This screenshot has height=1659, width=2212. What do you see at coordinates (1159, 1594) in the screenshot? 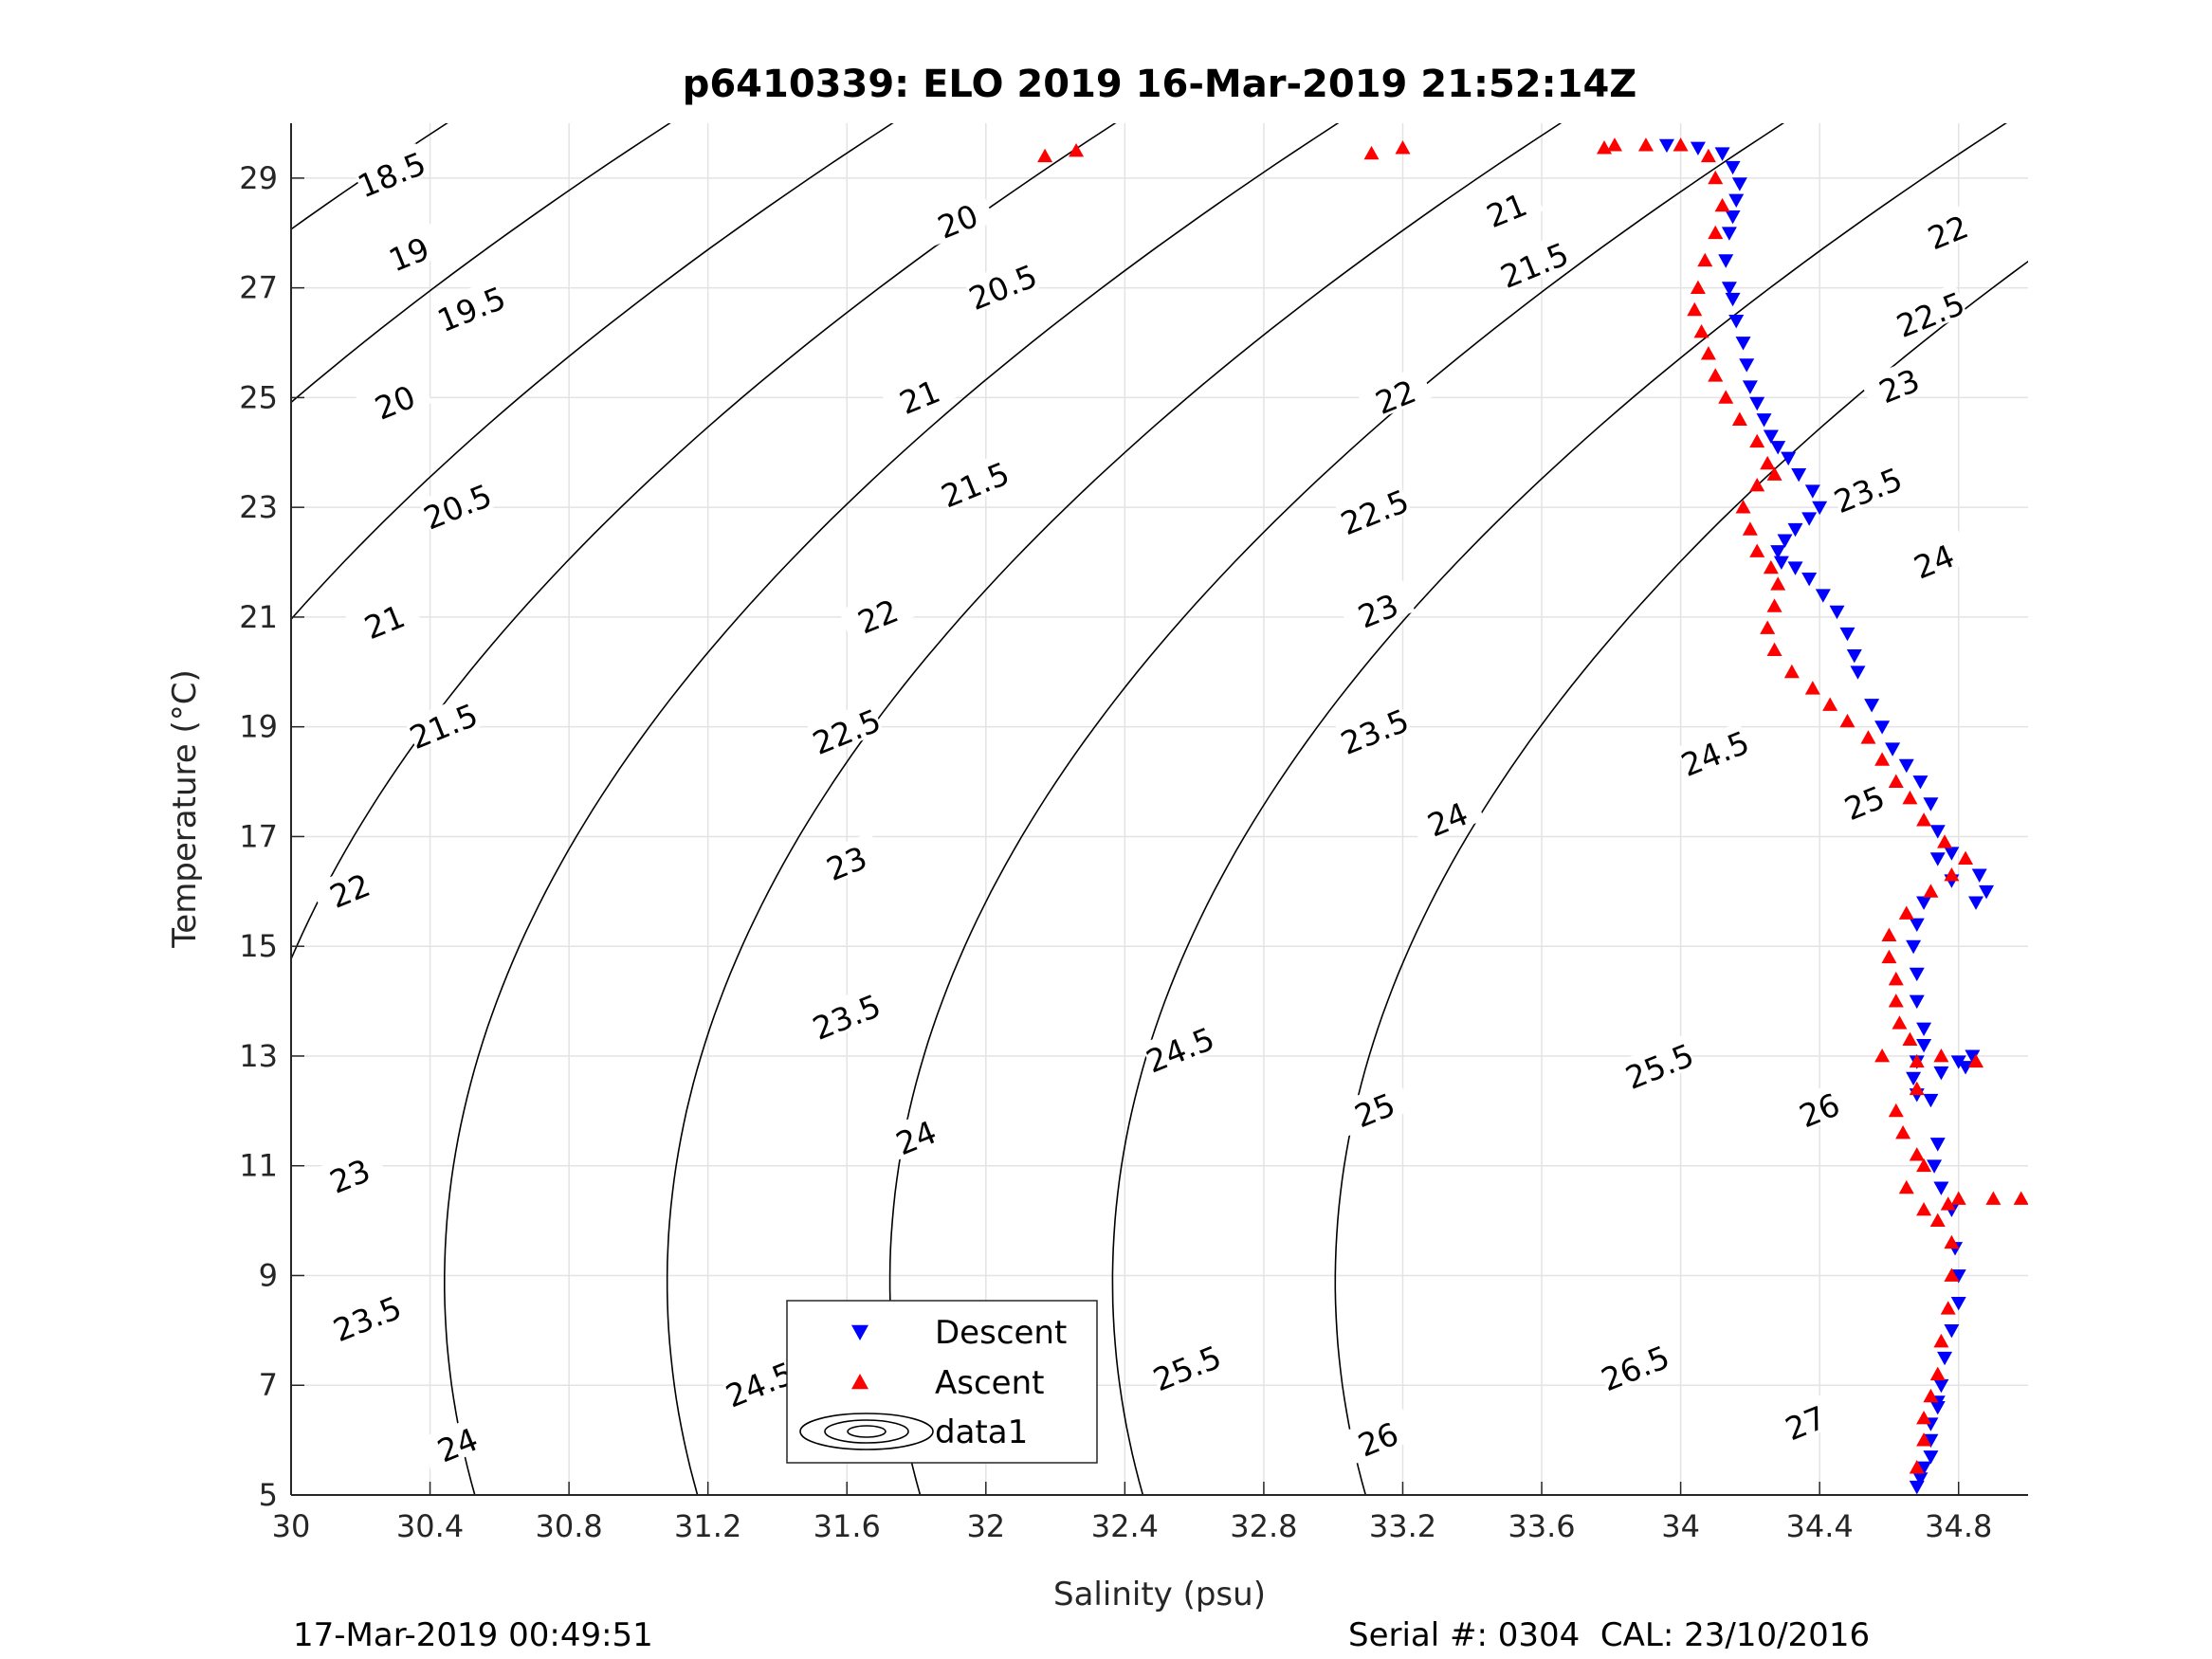
I see `x-axis-label: Salinity (psu)` at bounding box center [1159, 1594].